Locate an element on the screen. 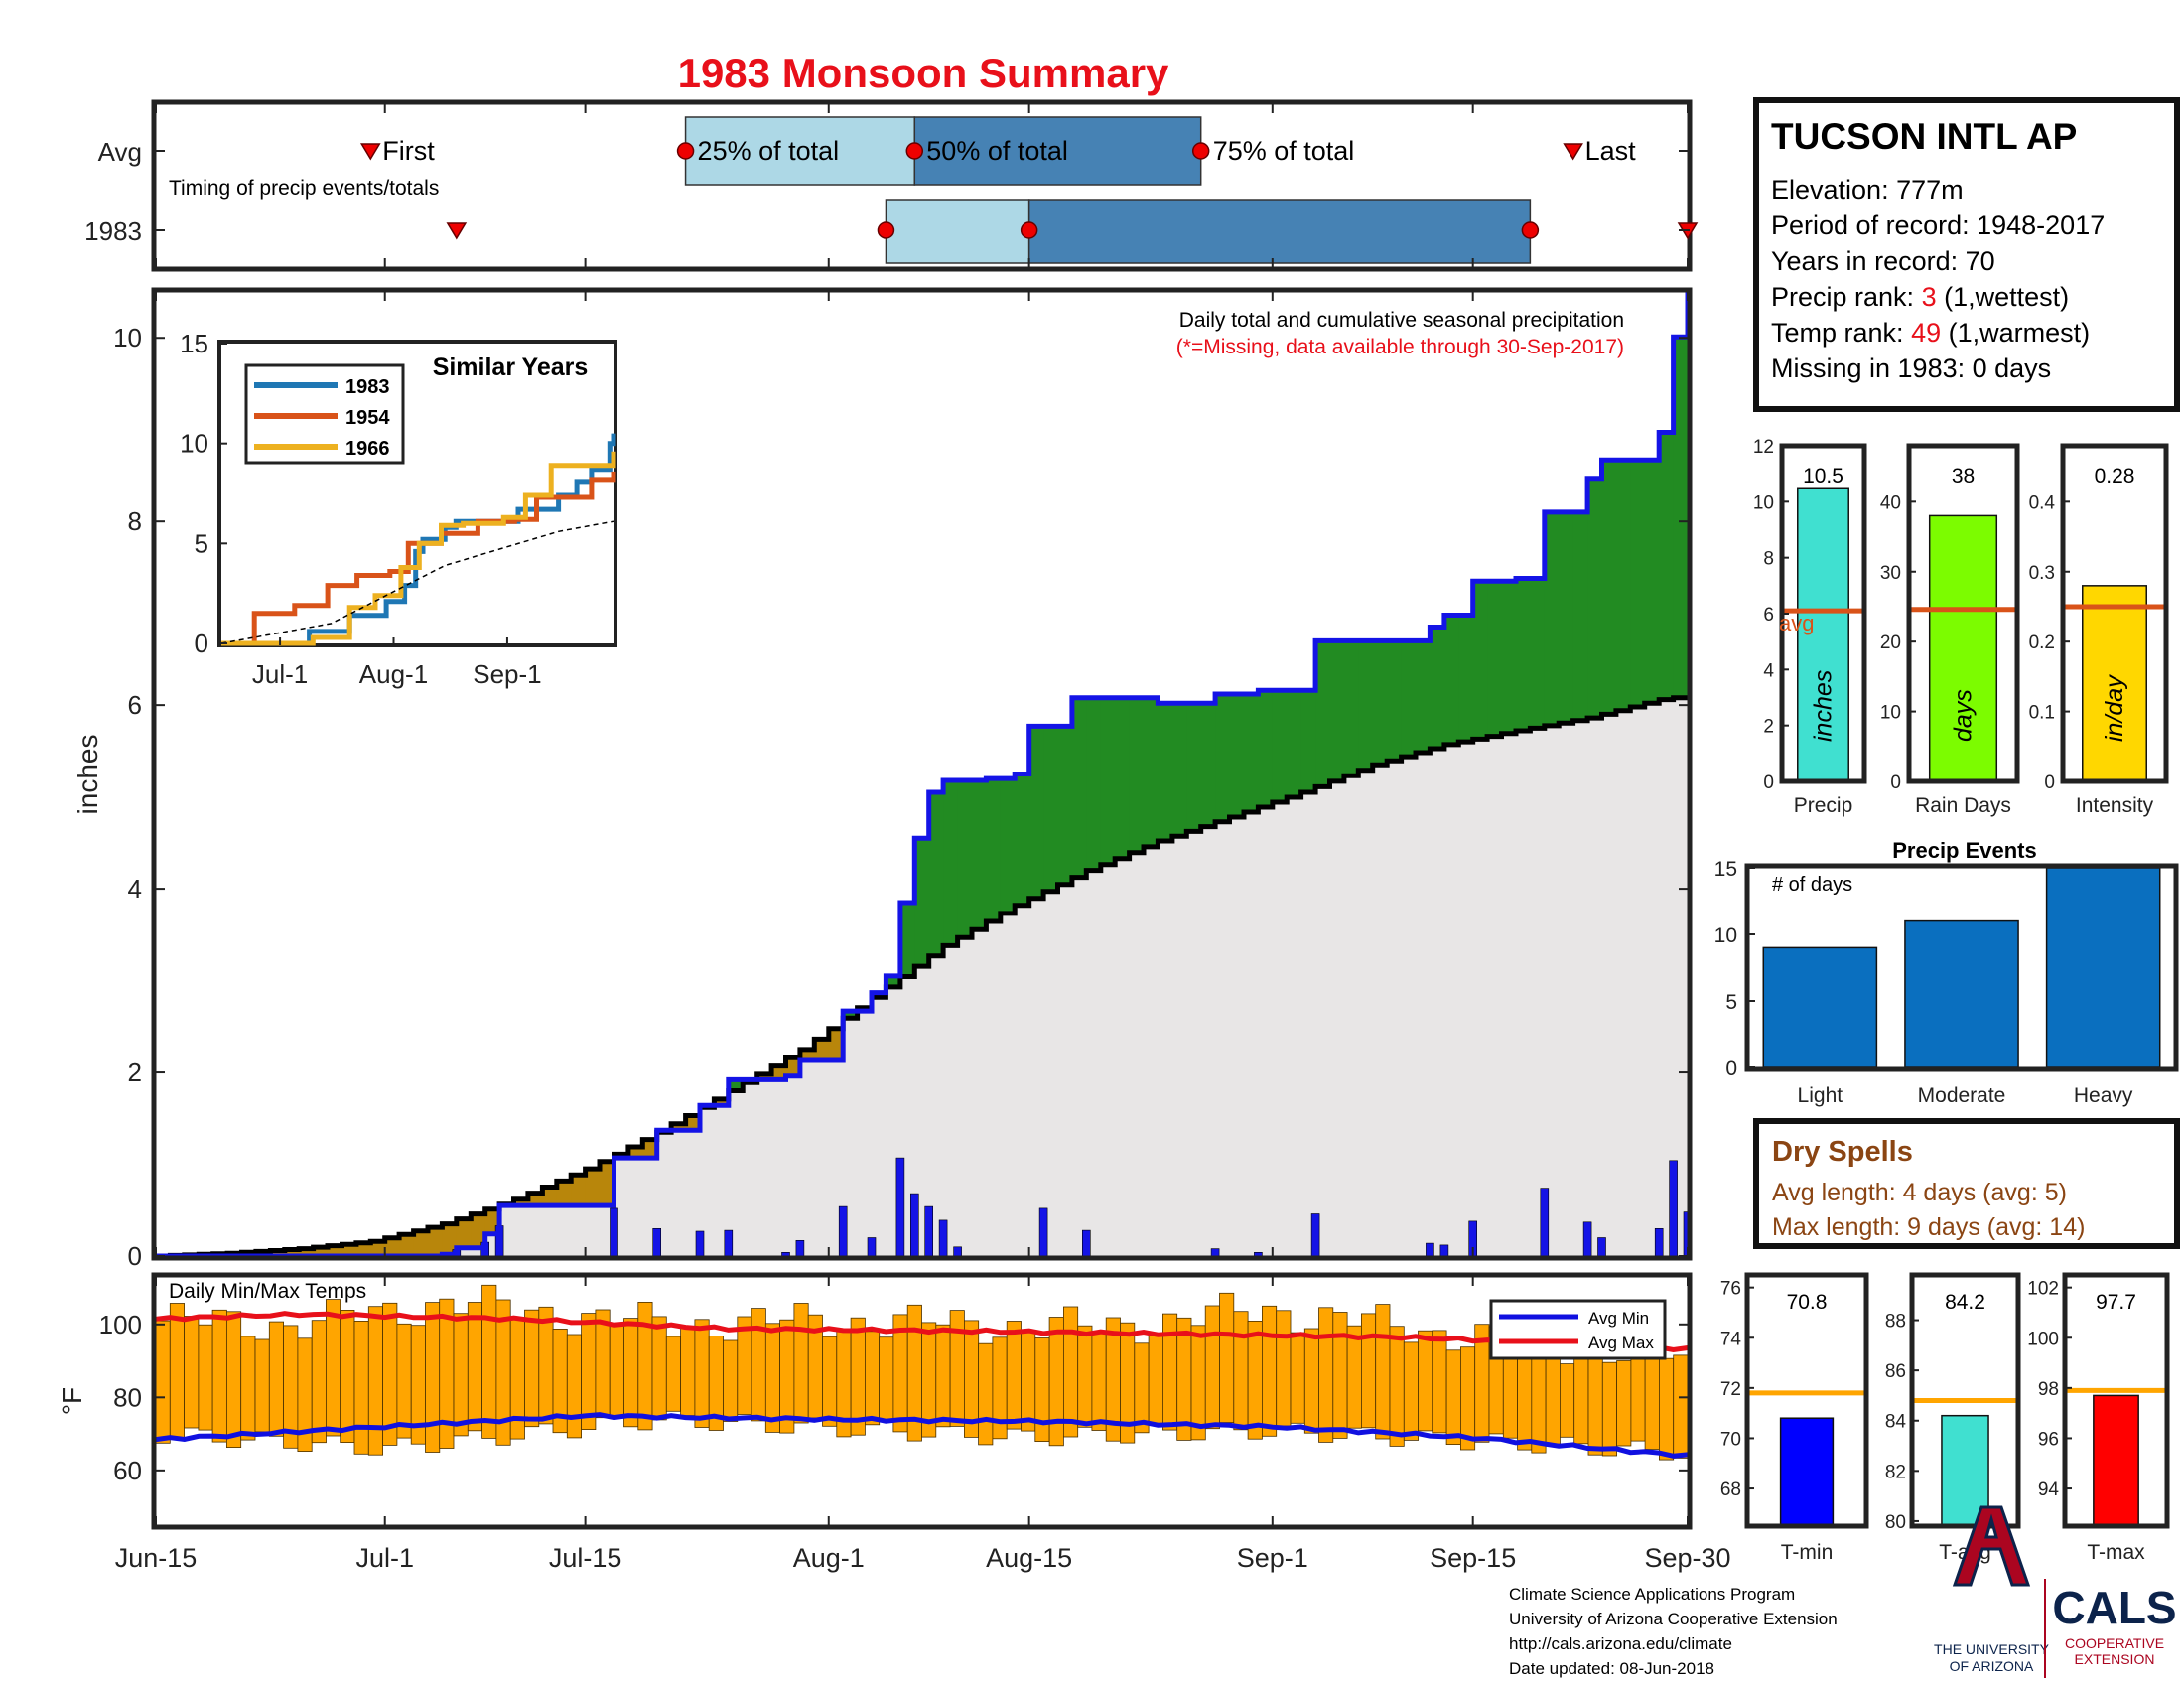 The image size is (2184, 1688). inset-xtick-label: Jul-1 is located at coordinates (280, 674).